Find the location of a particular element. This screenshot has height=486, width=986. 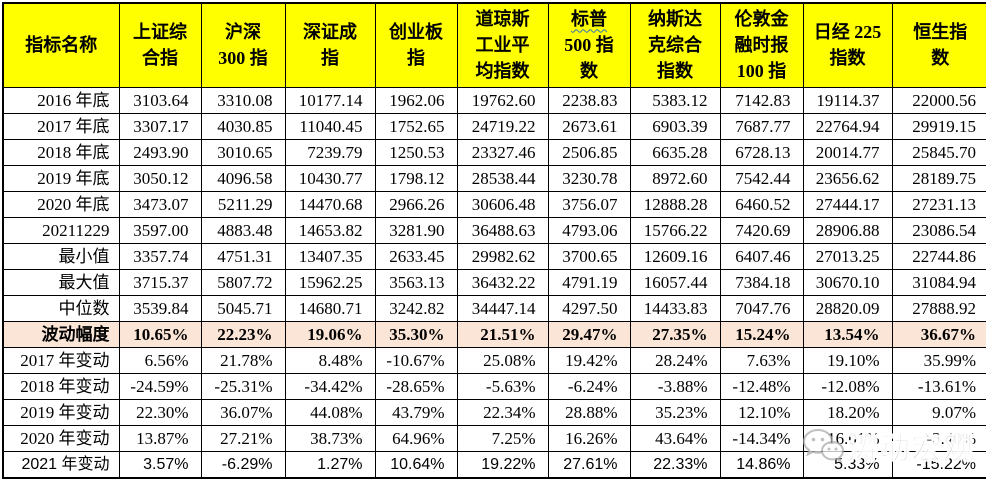

value-cell: 22.33% is located at coordinates (675, 464).